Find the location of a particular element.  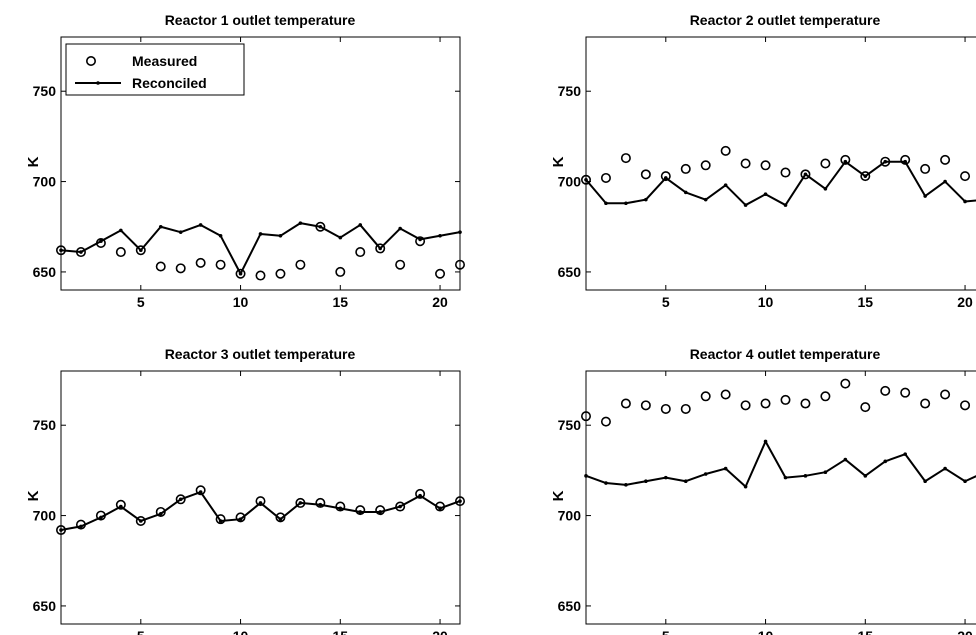

chart-title: Reactor 4 outlet temperature is located at coordinates (785, 354).